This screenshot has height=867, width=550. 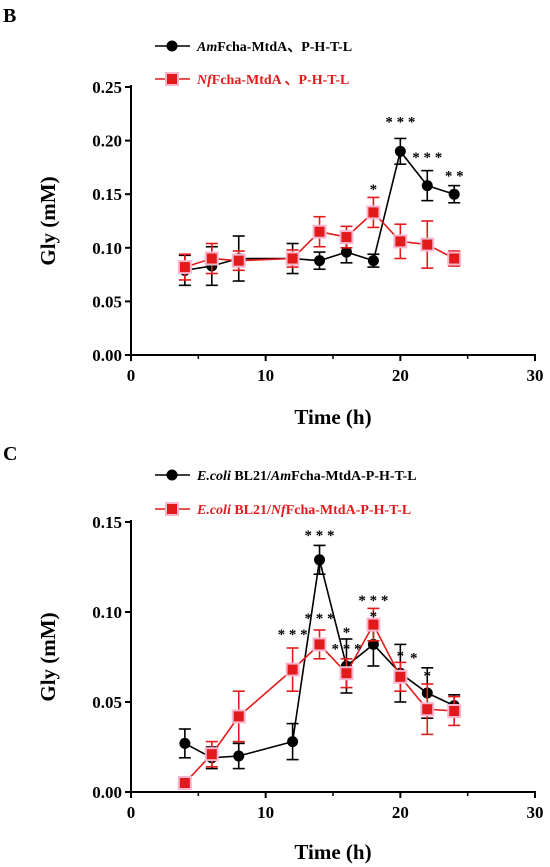 I want to click on significance-annotation: * *, so click(x=454, y=176).